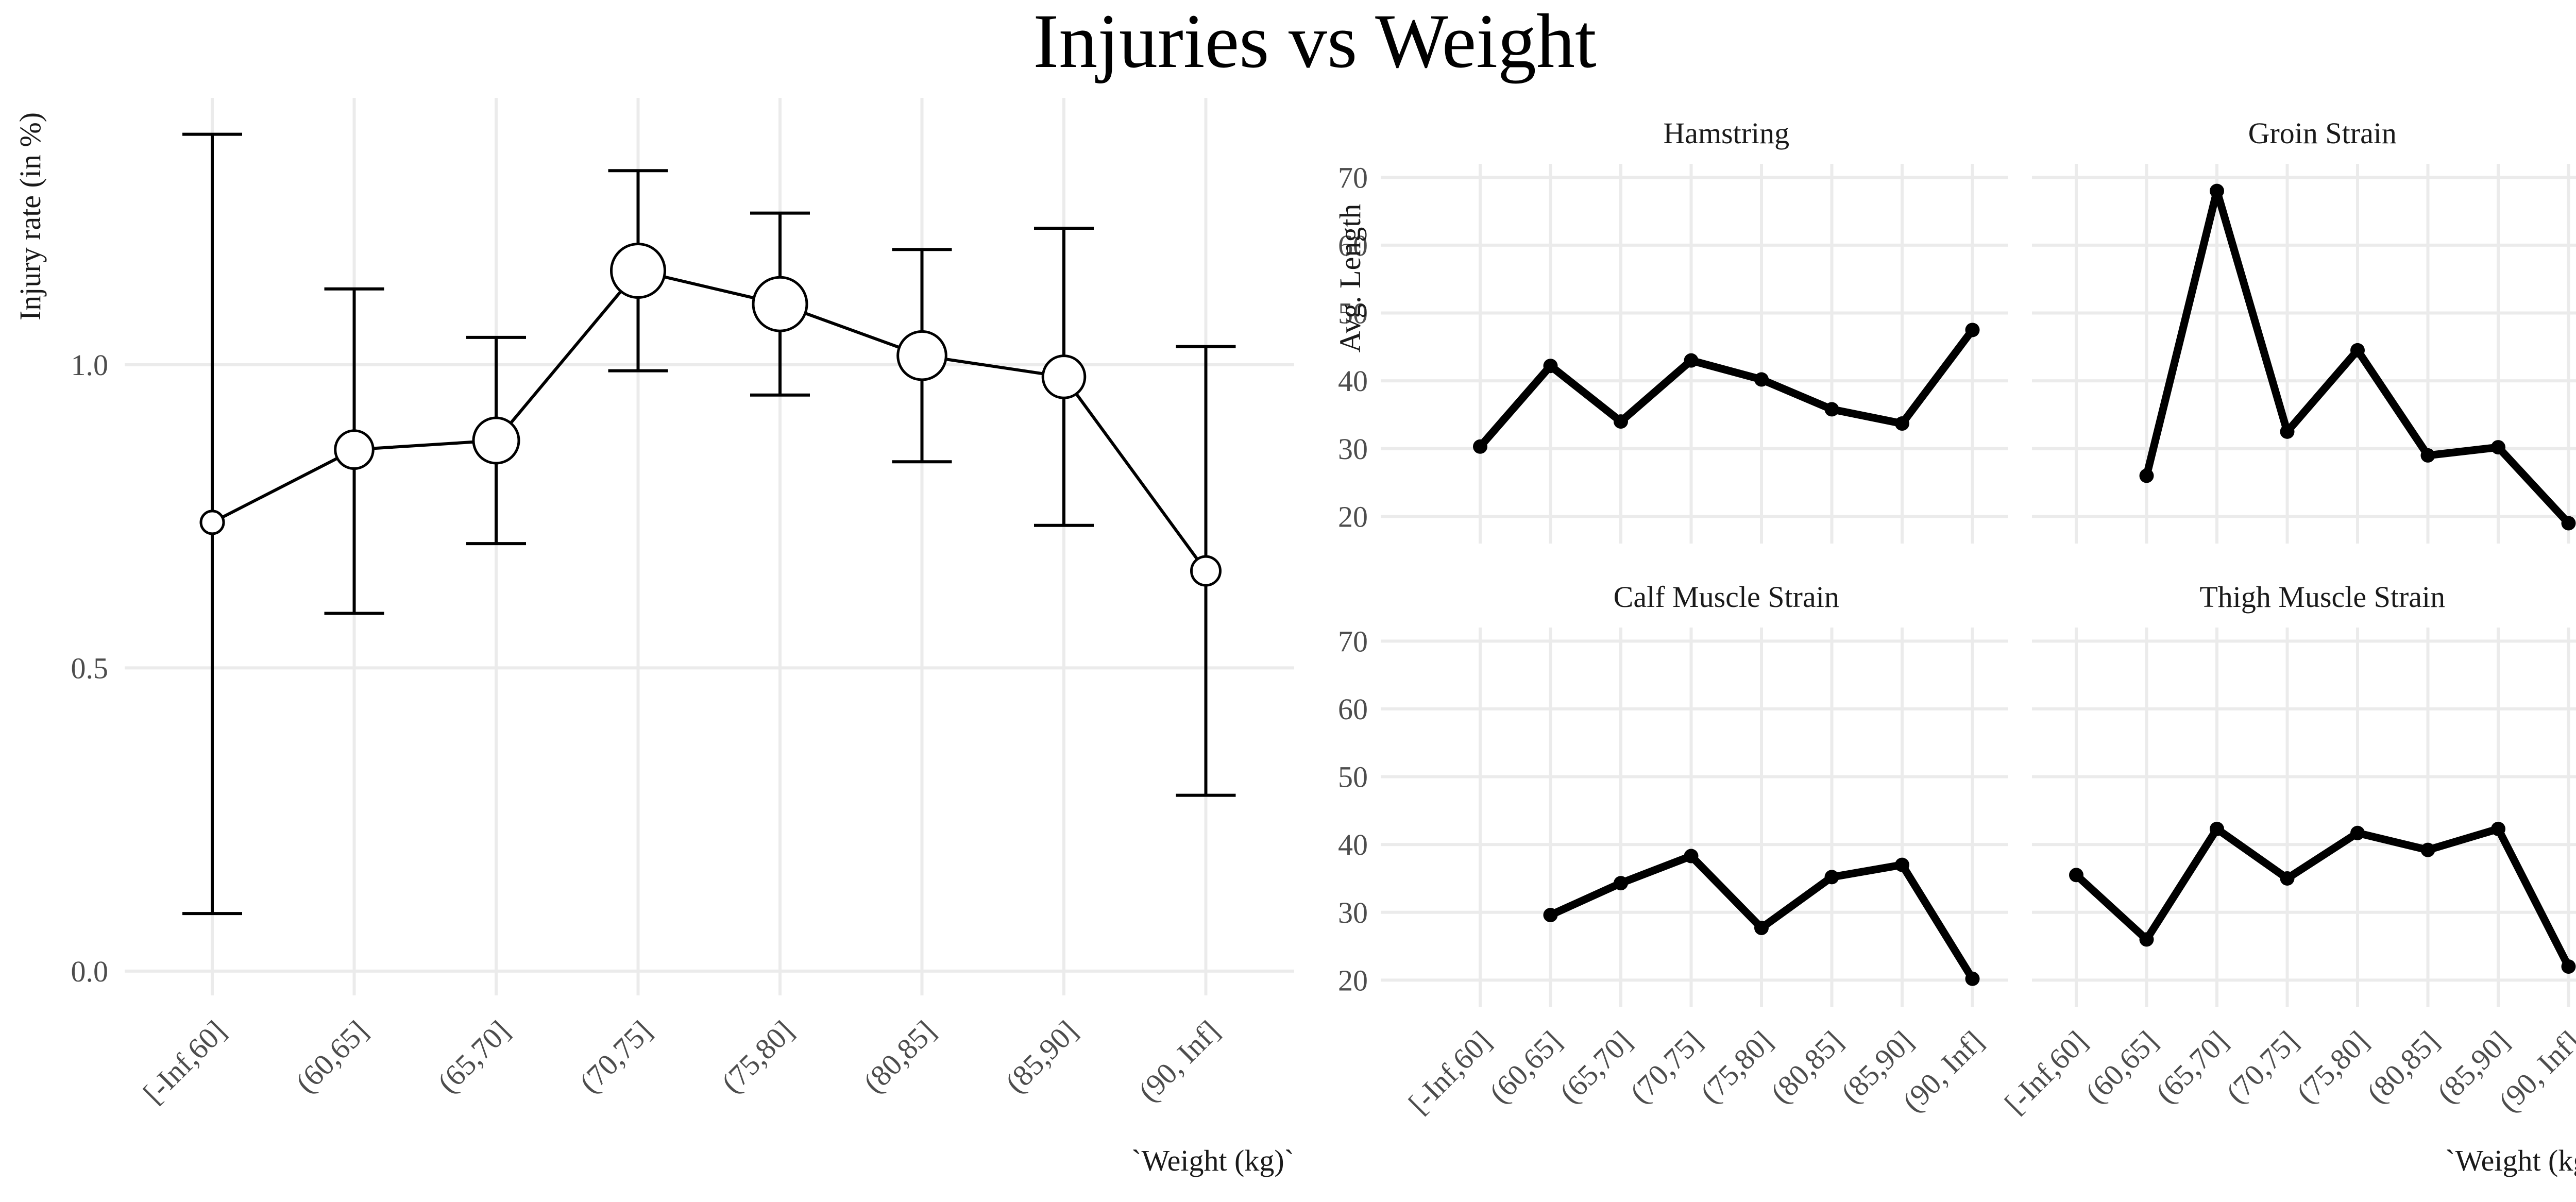 The height and width of the screenshot is (1202, 2576). Describe the element at coordinates (2510, 1161) in the screenshot. I see `facet-x-axis-label: `Weight (kg)`` at that location.